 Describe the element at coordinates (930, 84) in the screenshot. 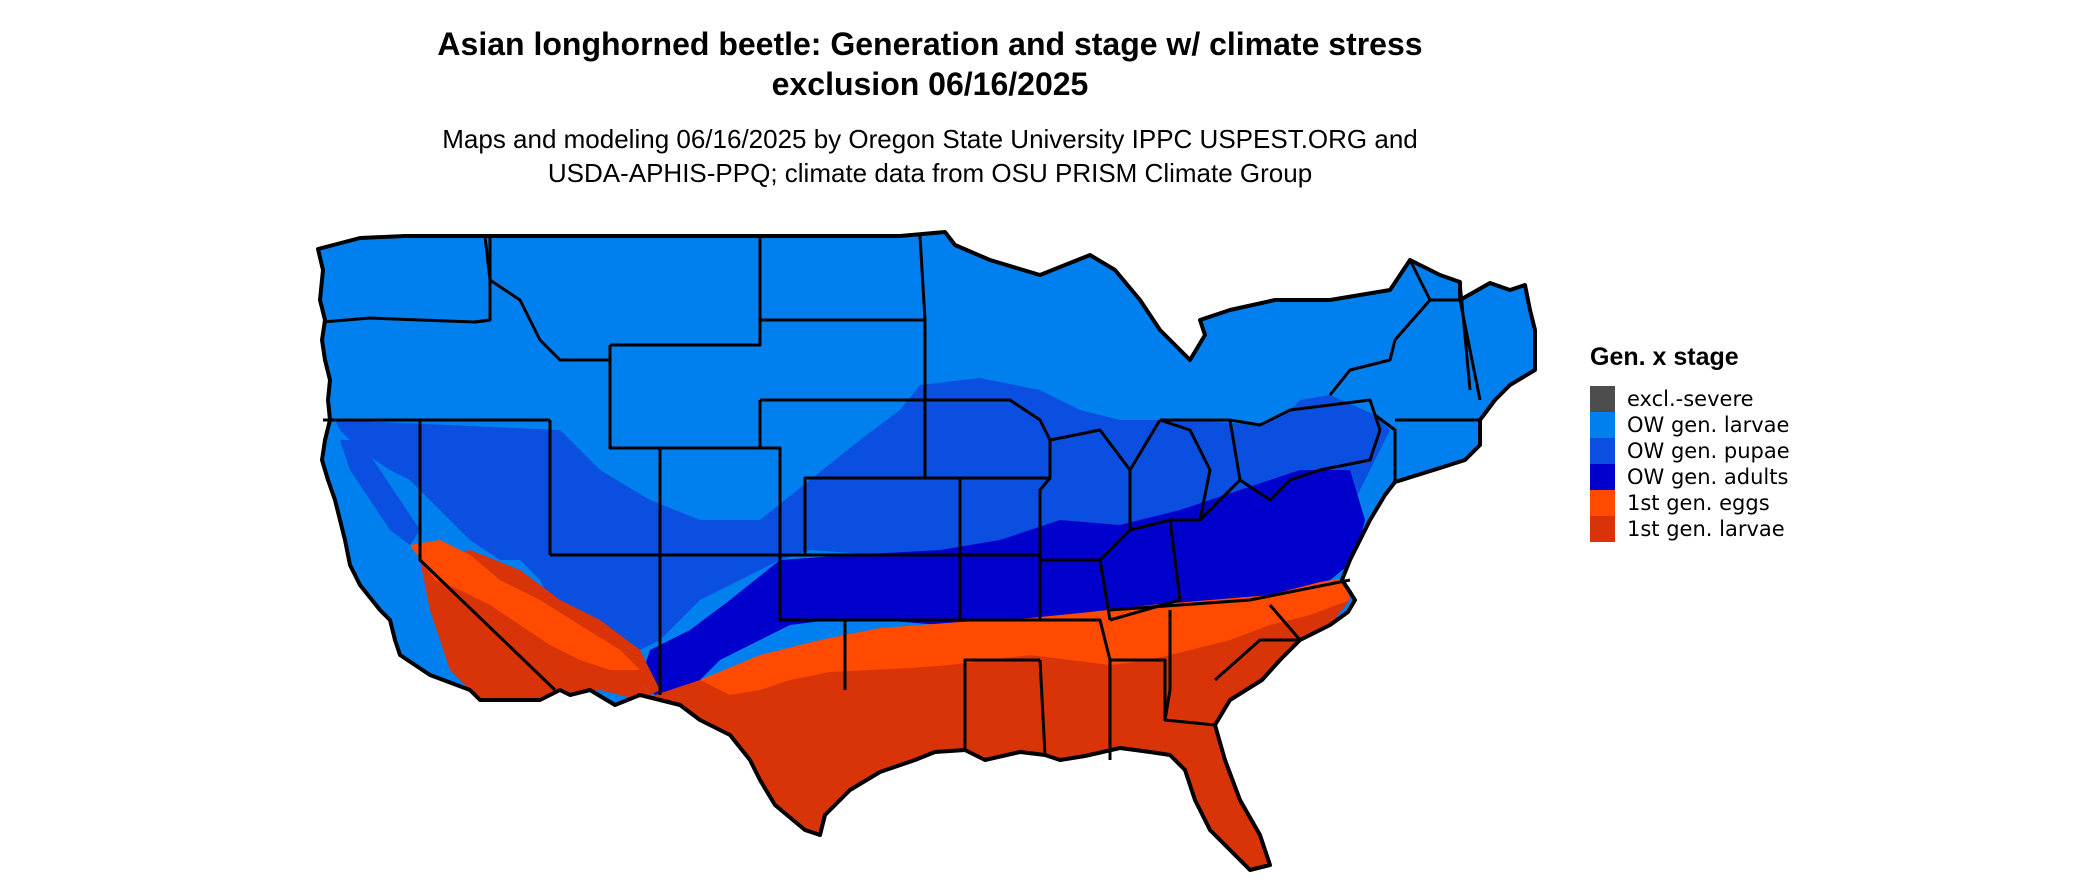

I see `title-line-2: exclusion 06/16/2025` at that location.